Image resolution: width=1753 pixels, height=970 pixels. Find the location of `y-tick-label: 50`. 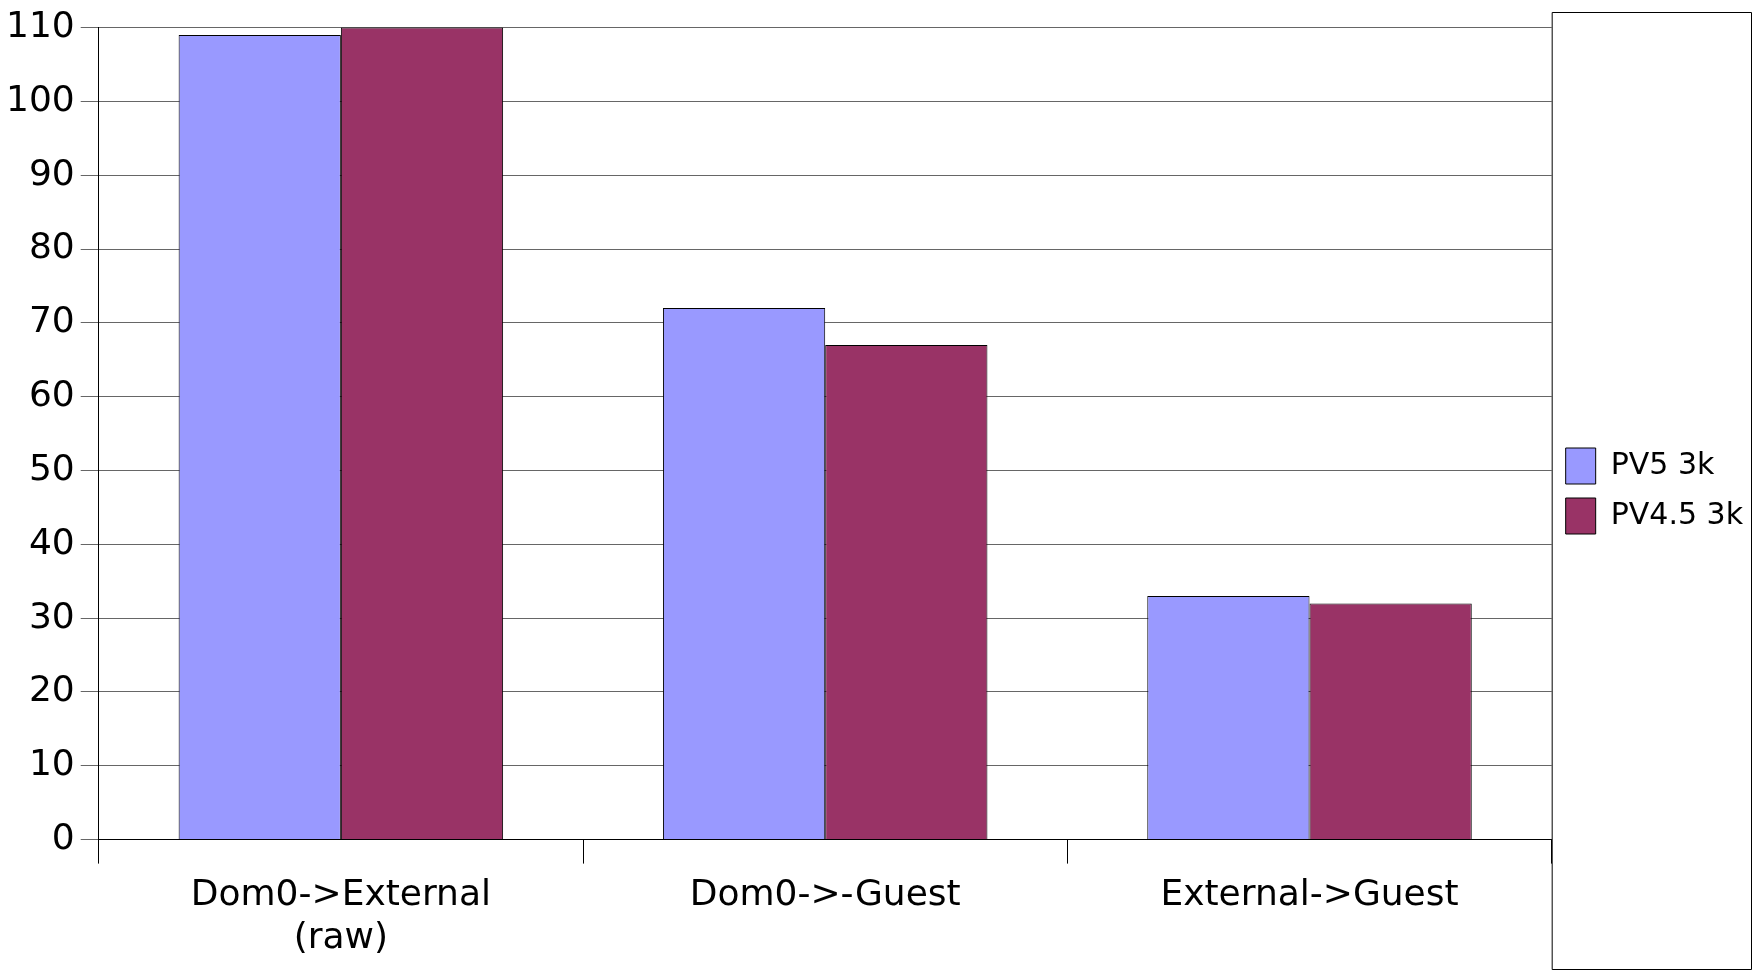

y-tick-label: 50 is located at coordinates (51, 467).